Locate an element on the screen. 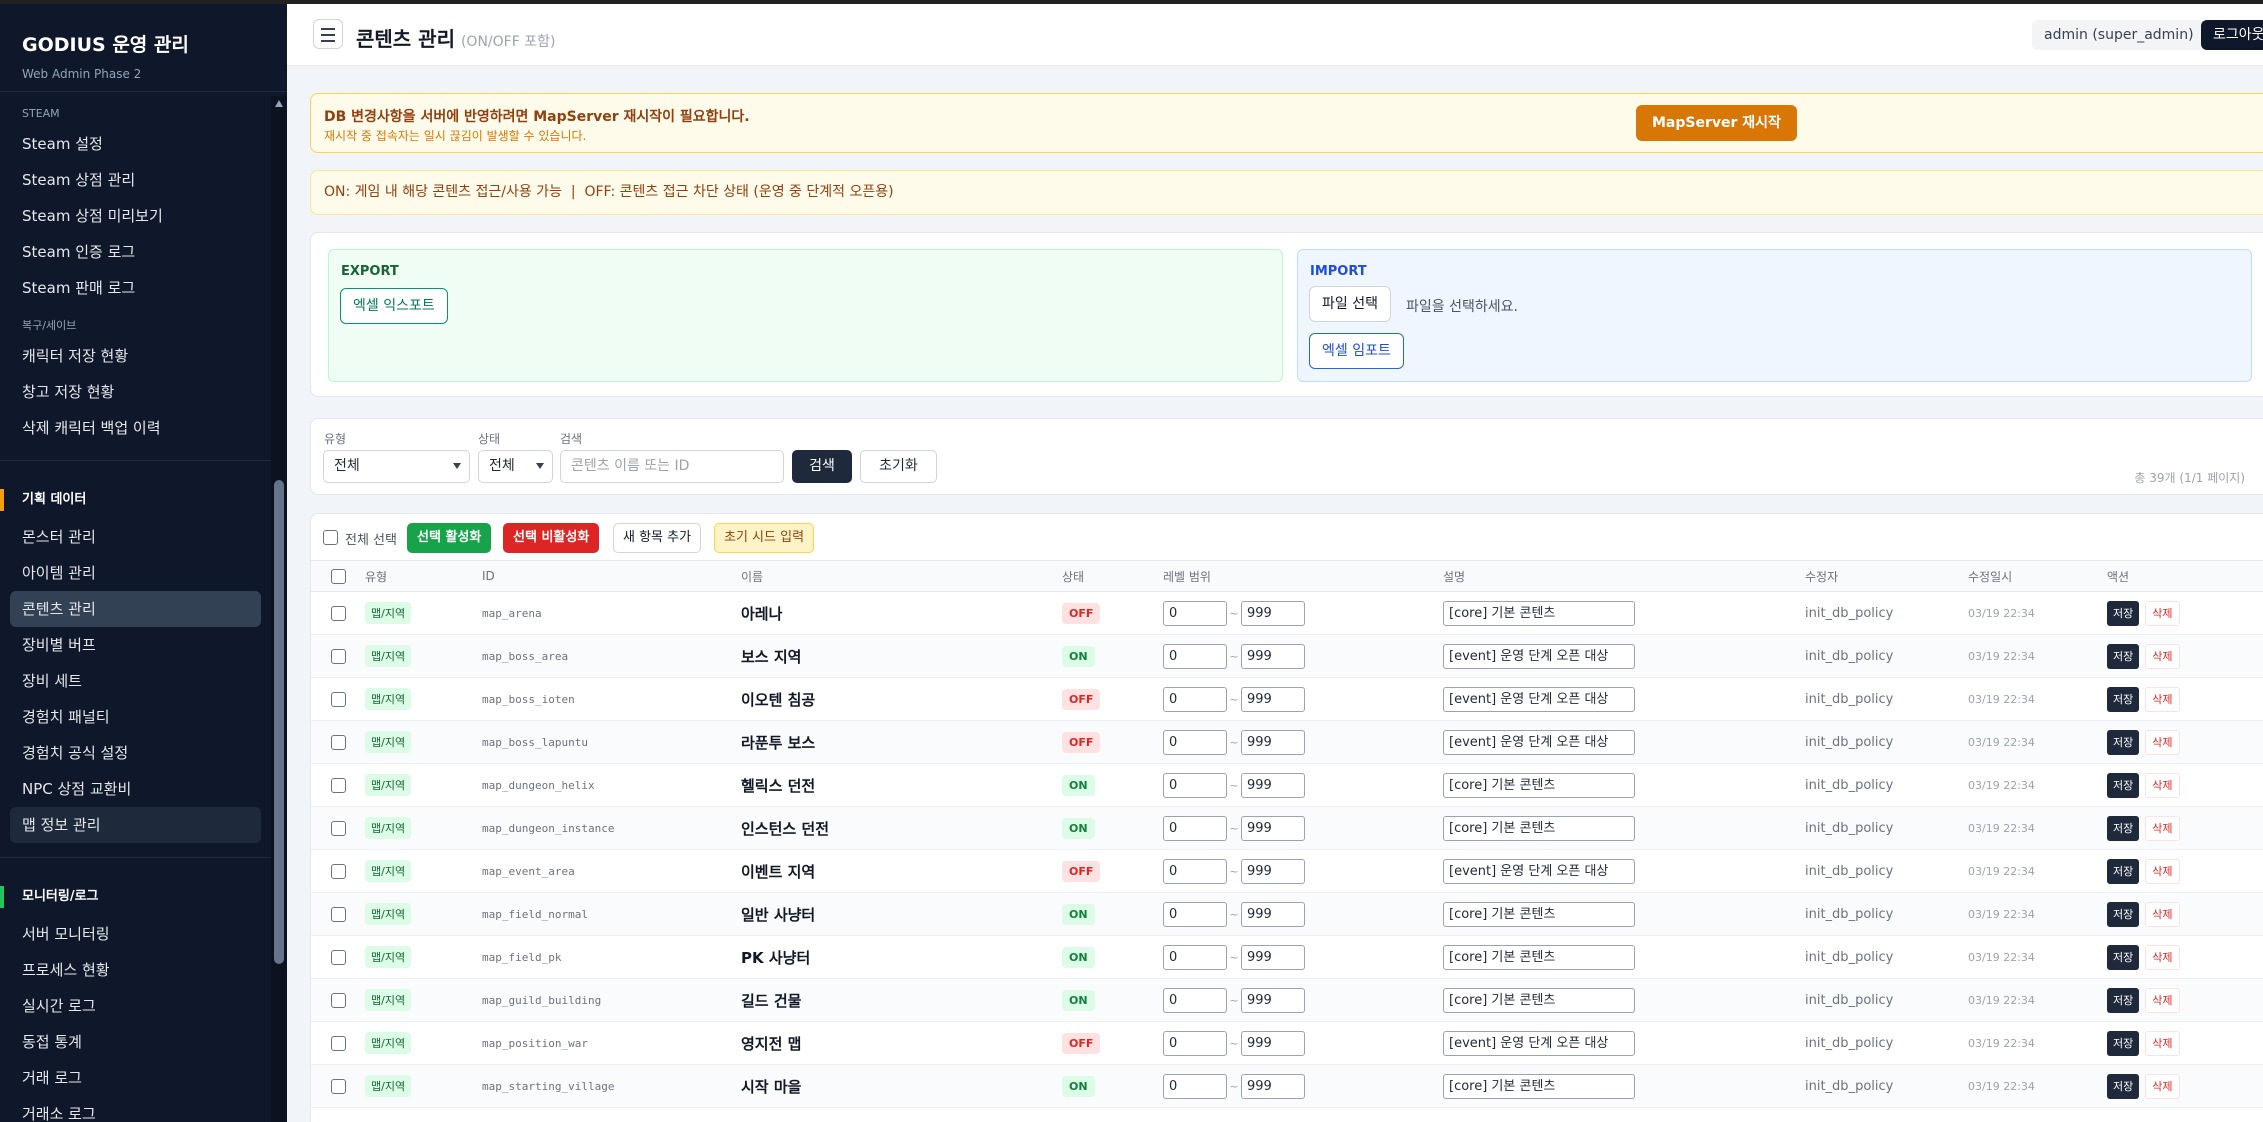 This screenshot has height=1122, width=2263. nav-item: 맵 정보 관리 is located at coordinates (135, 825).